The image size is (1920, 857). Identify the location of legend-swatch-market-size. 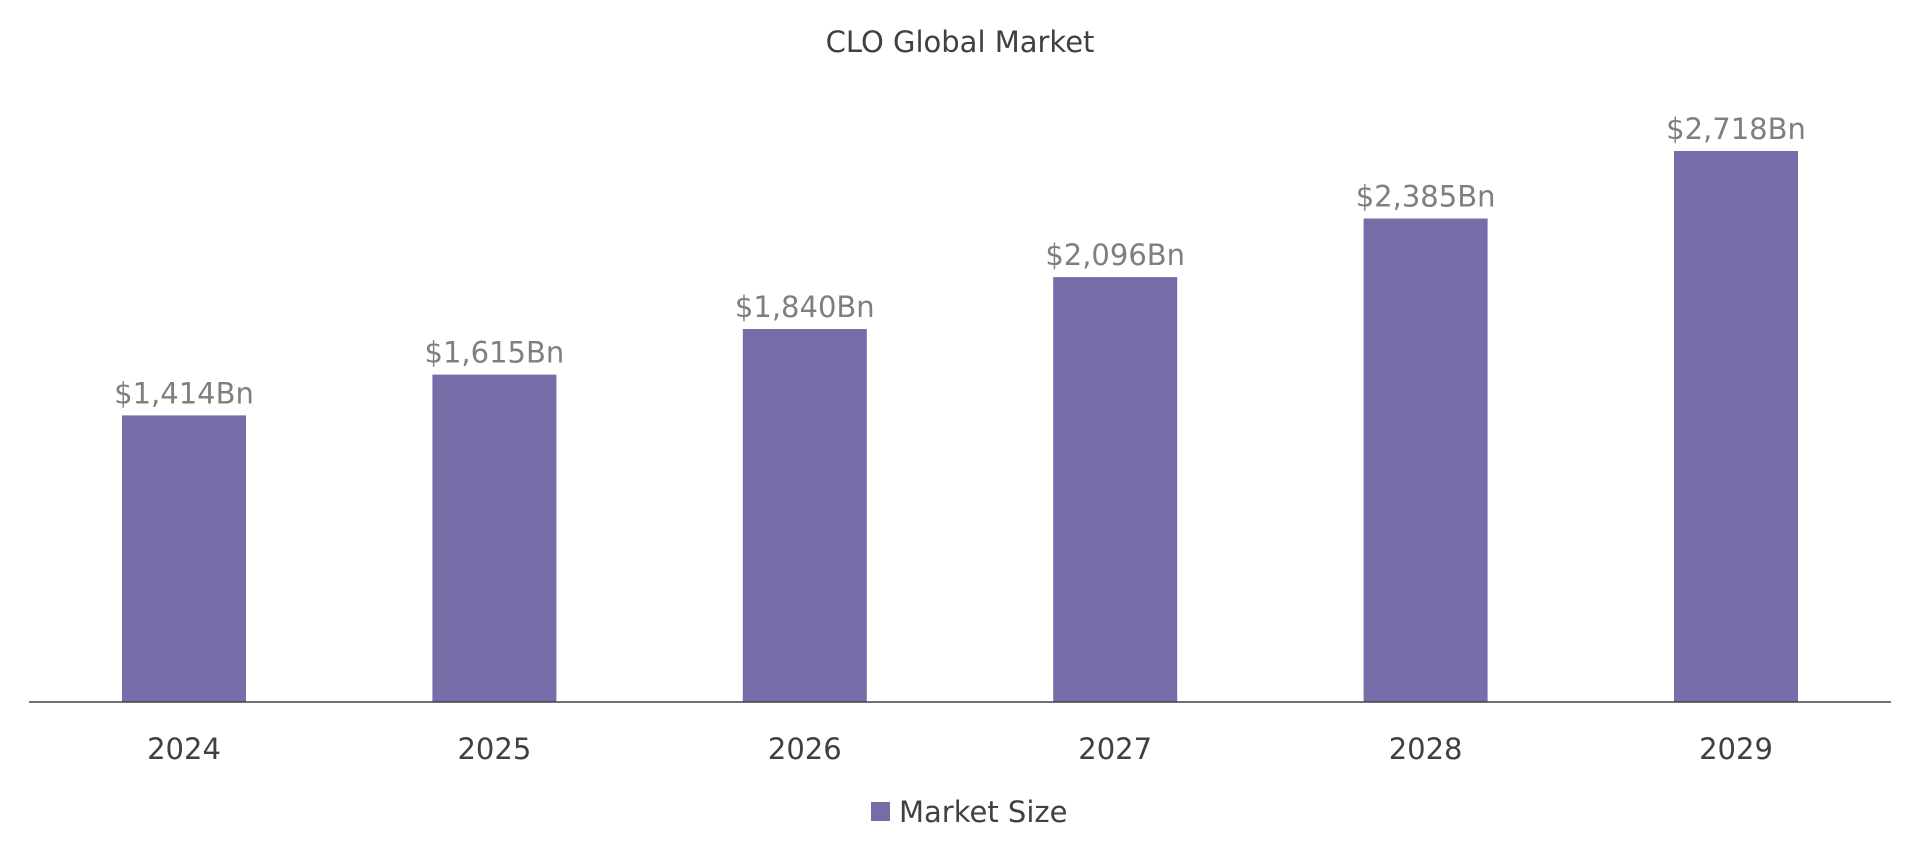
(880, 811).